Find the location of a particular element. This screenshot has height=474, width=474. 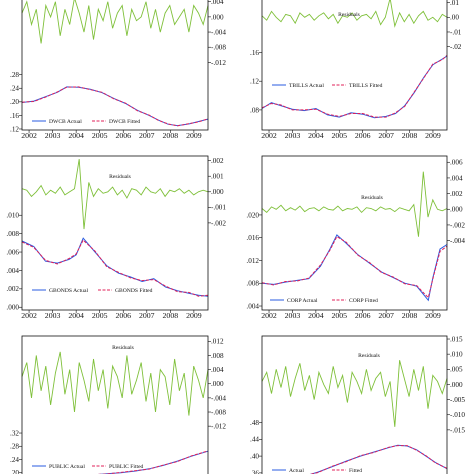

right-axis-tick-label: -.010 is located at coordinates (457, 415).